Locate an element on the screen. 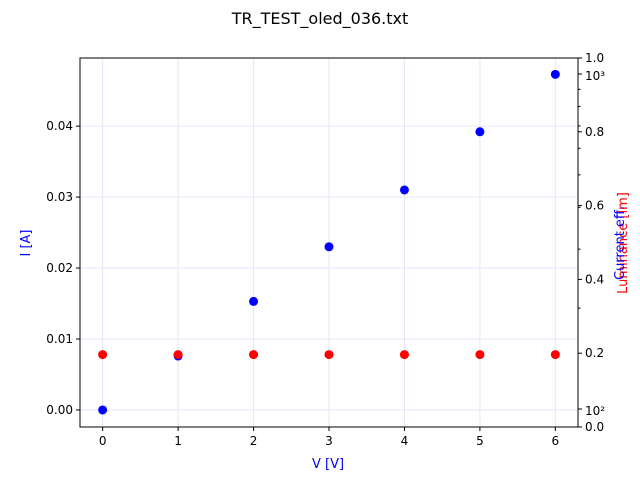 The width and height of the screenshot is (640, 480). right-tick-label: 0.8 is located at coordinates (594, 132).